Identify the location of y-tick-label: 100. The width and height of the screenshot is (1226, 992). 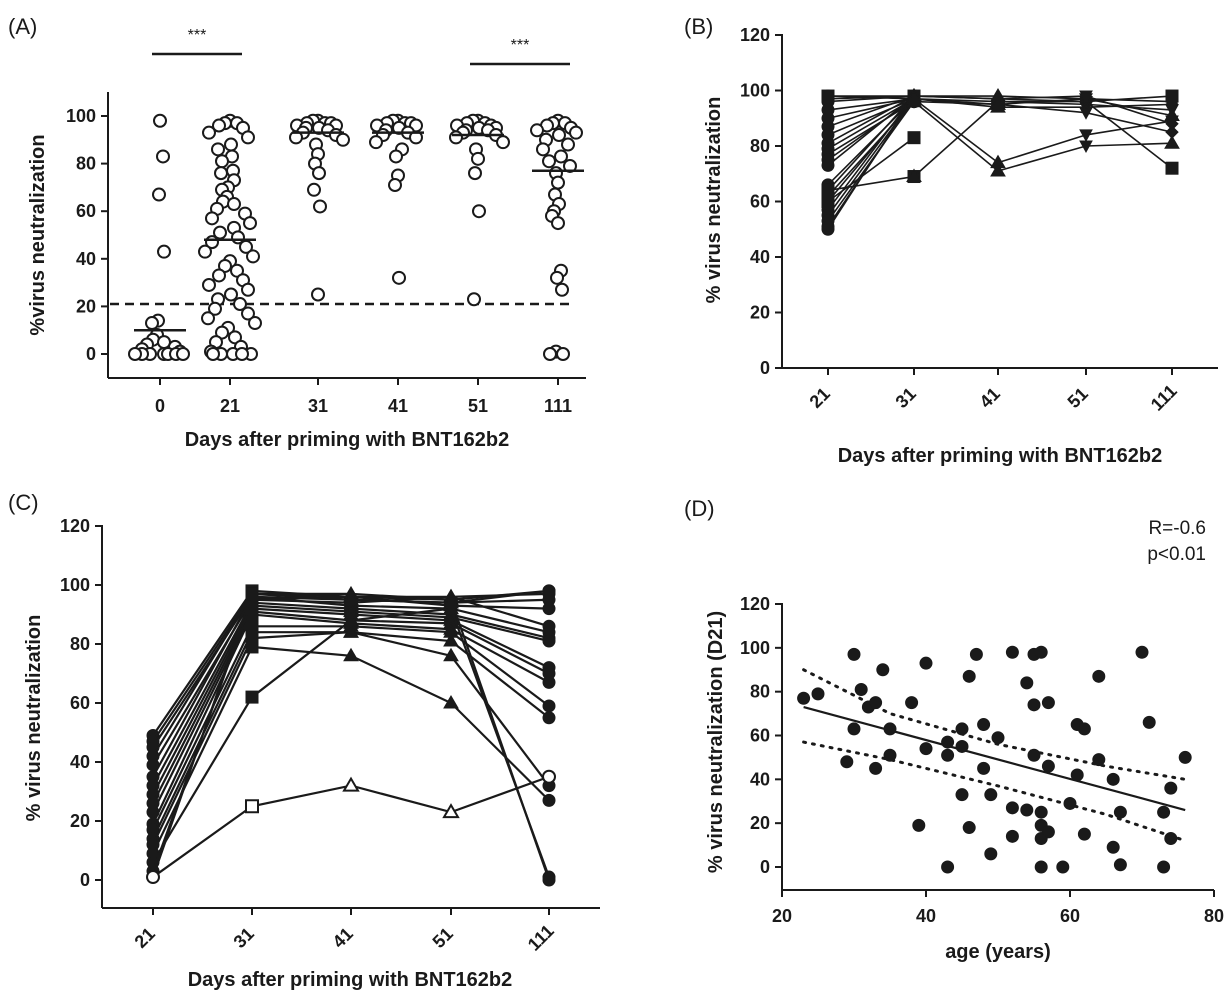
(755, 91).